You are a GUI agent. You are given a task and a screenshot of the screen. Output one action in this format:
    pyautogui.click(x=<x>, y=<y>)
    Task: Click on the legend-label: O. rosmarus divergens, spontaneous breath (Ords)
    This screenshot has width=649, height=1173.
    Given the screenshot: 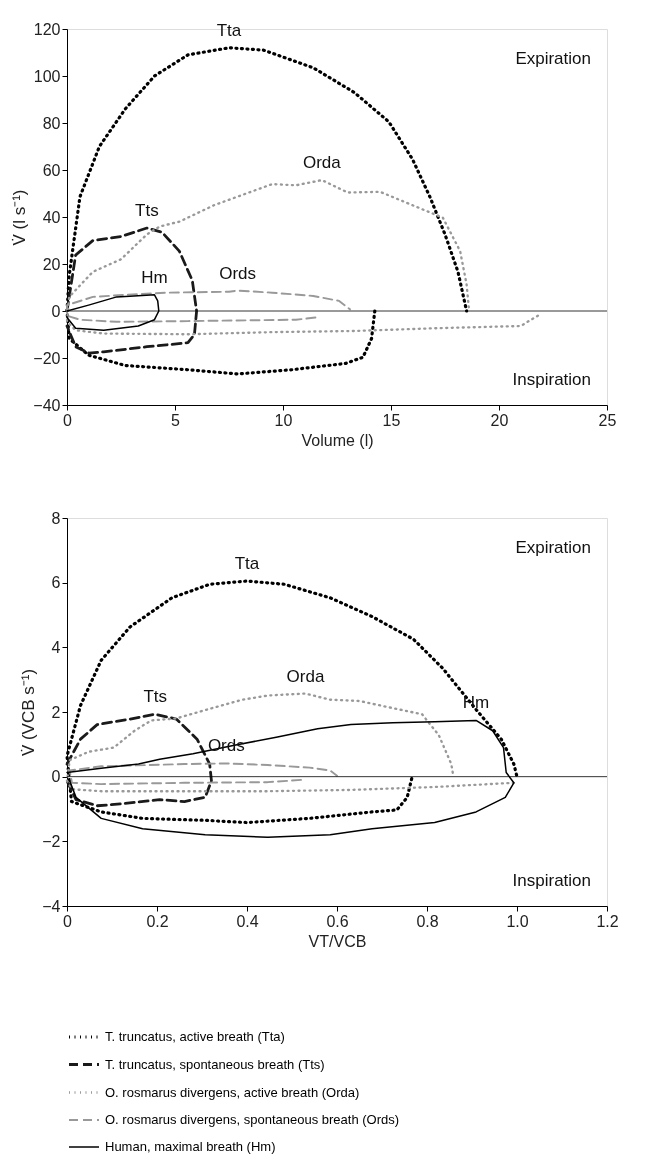 What is the action you would take?
    pyautogui.click(x=252, y=1119)
    